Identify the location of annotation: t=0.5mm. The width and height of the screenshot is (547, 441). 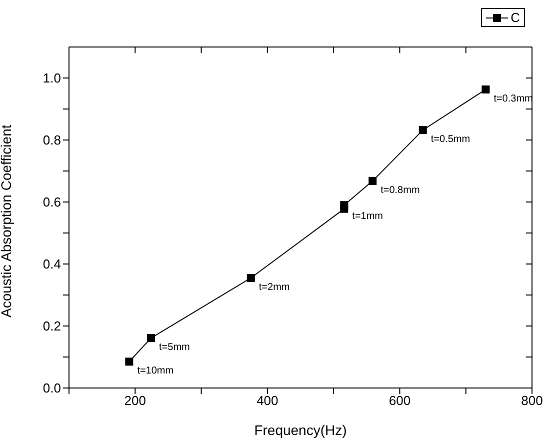
(450, 140).